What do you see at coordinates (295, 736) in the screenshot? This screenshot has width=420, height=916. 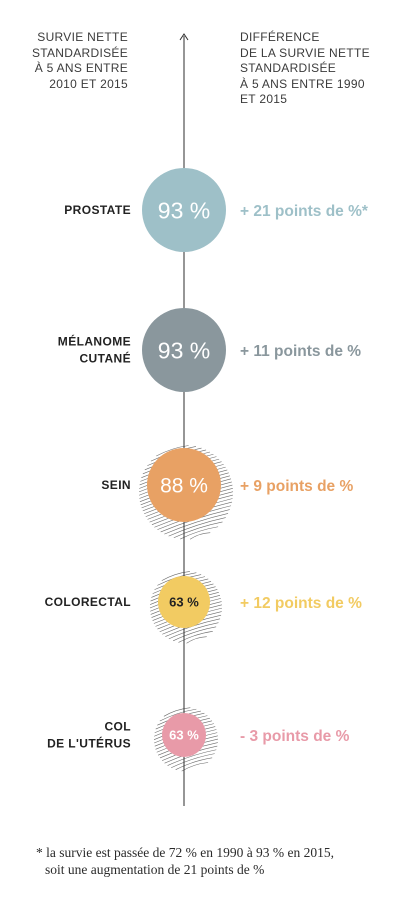 I see `difference-label: - 3 points de %` at bounding box center [295, 736].